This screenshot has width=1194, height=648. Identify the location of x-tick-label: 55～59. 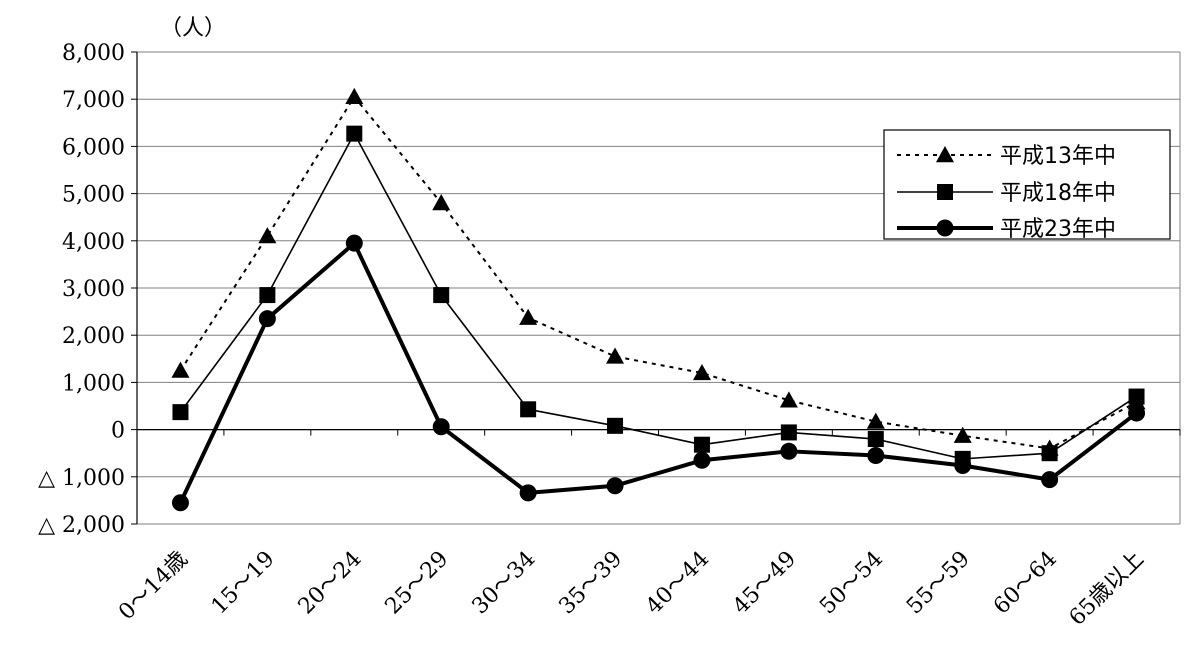
(938, 583).